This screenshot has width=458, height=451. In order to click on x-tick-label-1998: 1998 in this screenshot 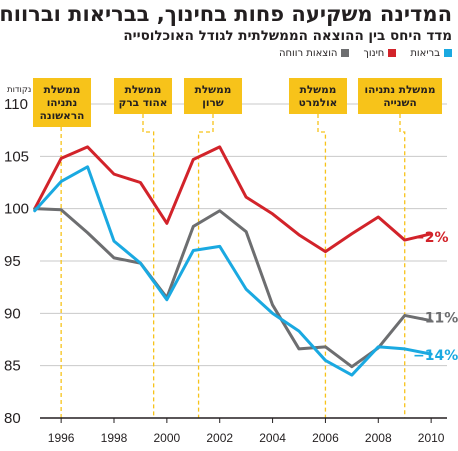, I will do `click(114, 438)`.